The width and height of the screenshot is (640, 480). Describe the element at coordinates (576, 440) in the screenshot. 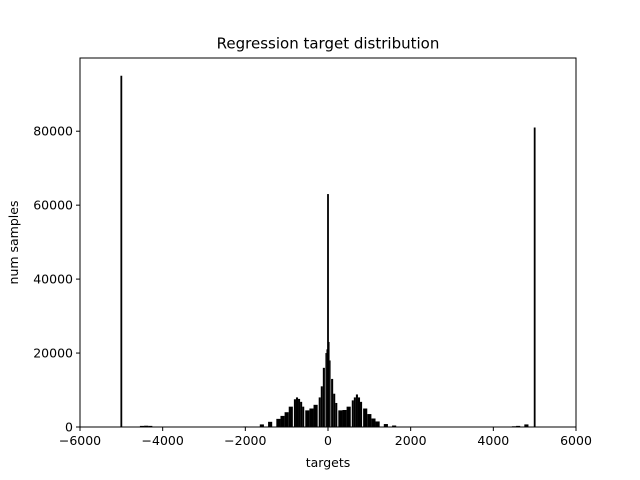

I see `x-tick-label: 6000` at that location.